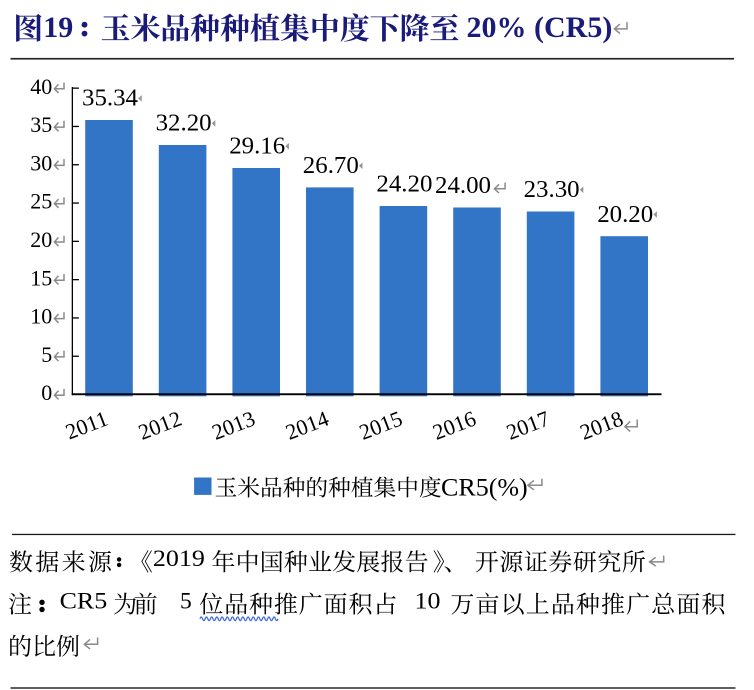  What do you see at coordinates (58, 27) in the screenshot?
I see `svg-text: 19` at bounding box center [58, 27].